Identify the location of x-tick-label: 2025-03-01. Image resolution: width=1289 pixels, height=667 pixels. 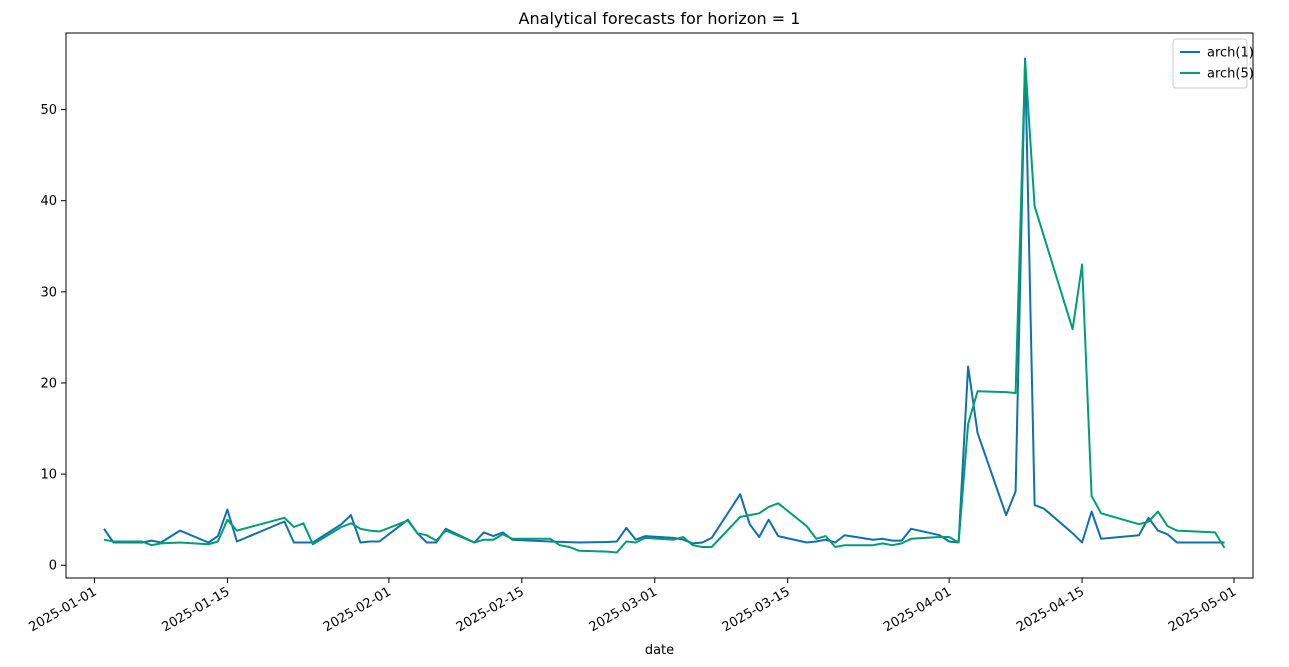
(623, 609).